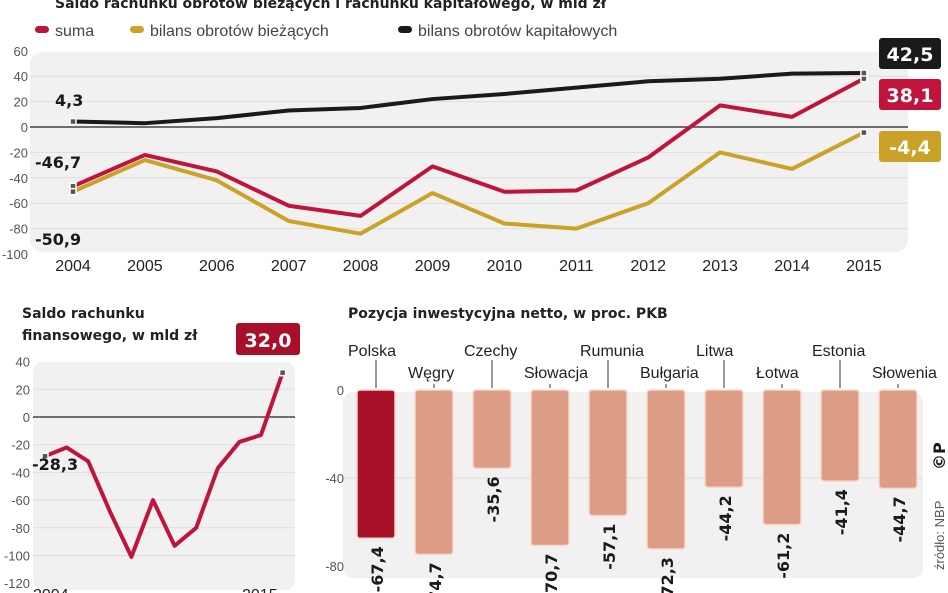 The width and height of the screenshot is (948, 593). I want to click on bar-value-label: -67,4, so click(377, 569).